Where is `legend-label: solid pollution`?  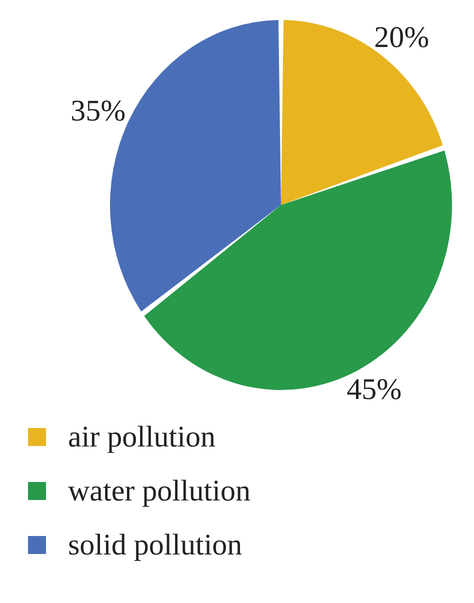
legend-label: solid pollution is located at coordinates (155, 545).